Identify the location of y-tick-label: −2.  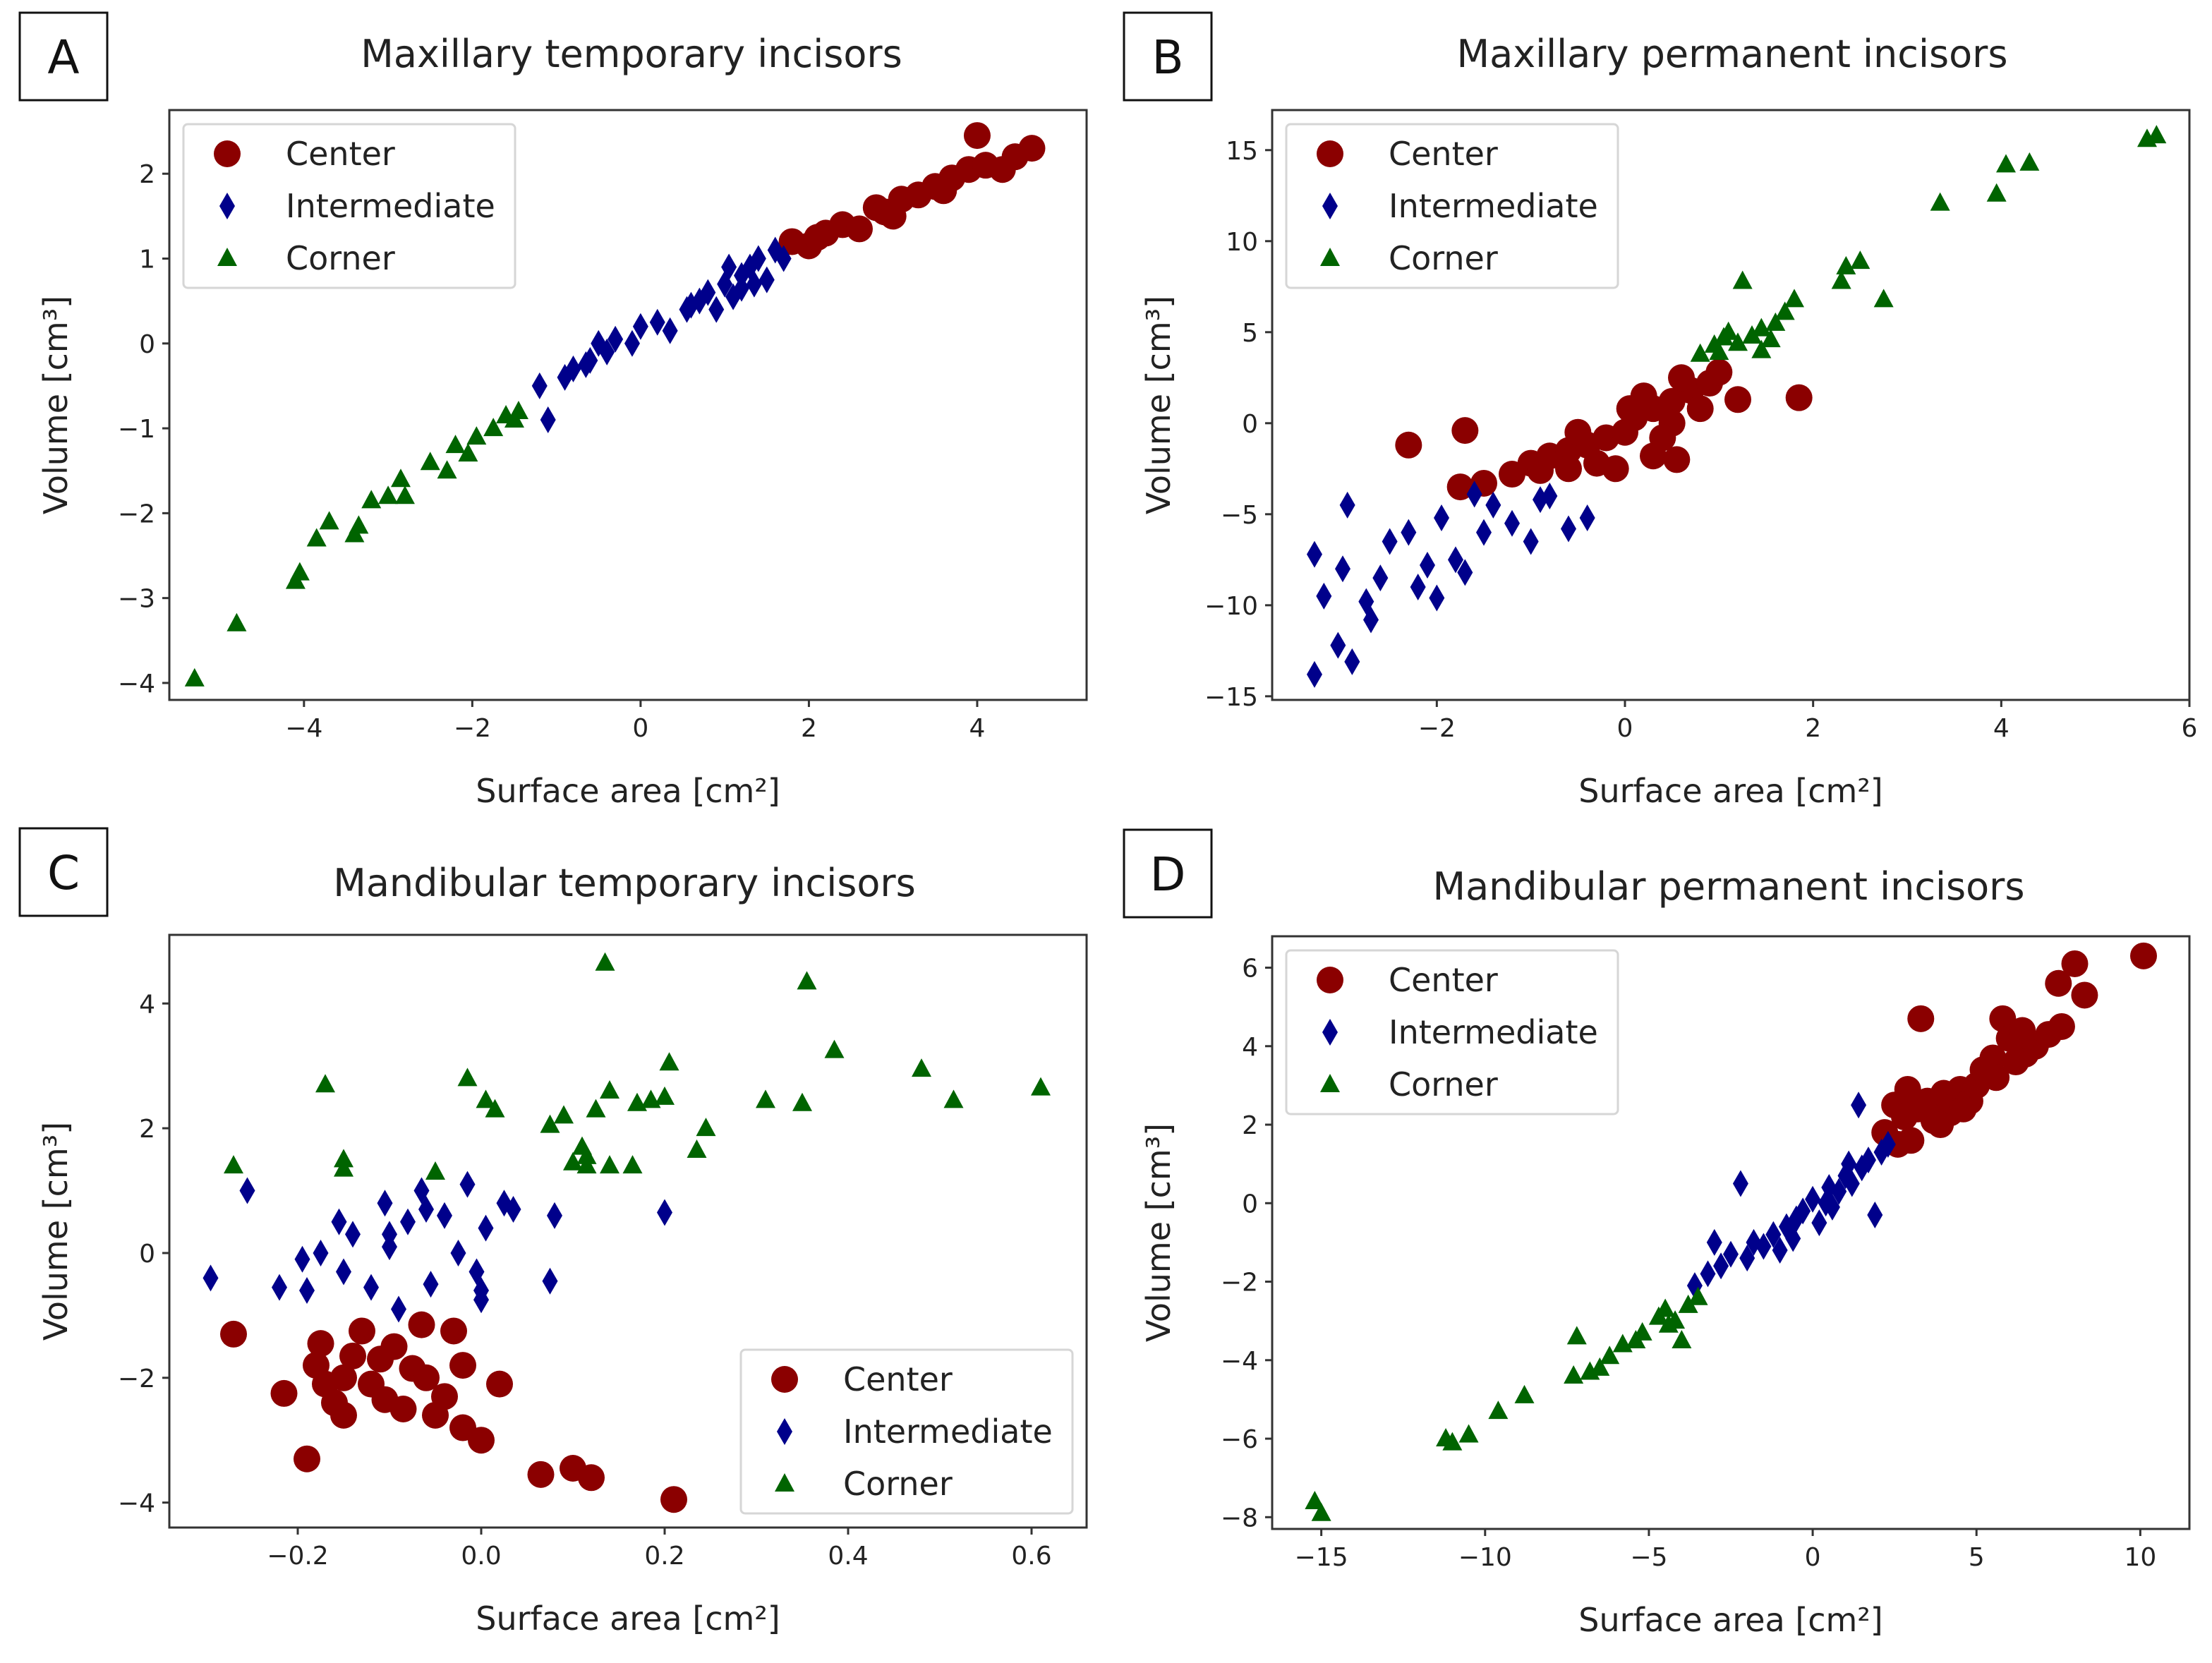
(136, 514).